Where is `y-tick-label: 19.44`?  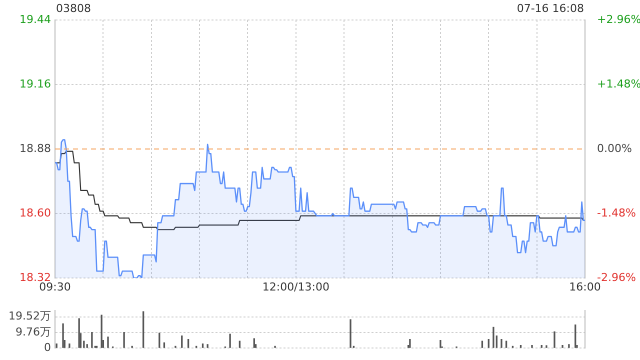
y-tick-label: 19.44 is located at coordinates (35, 19).